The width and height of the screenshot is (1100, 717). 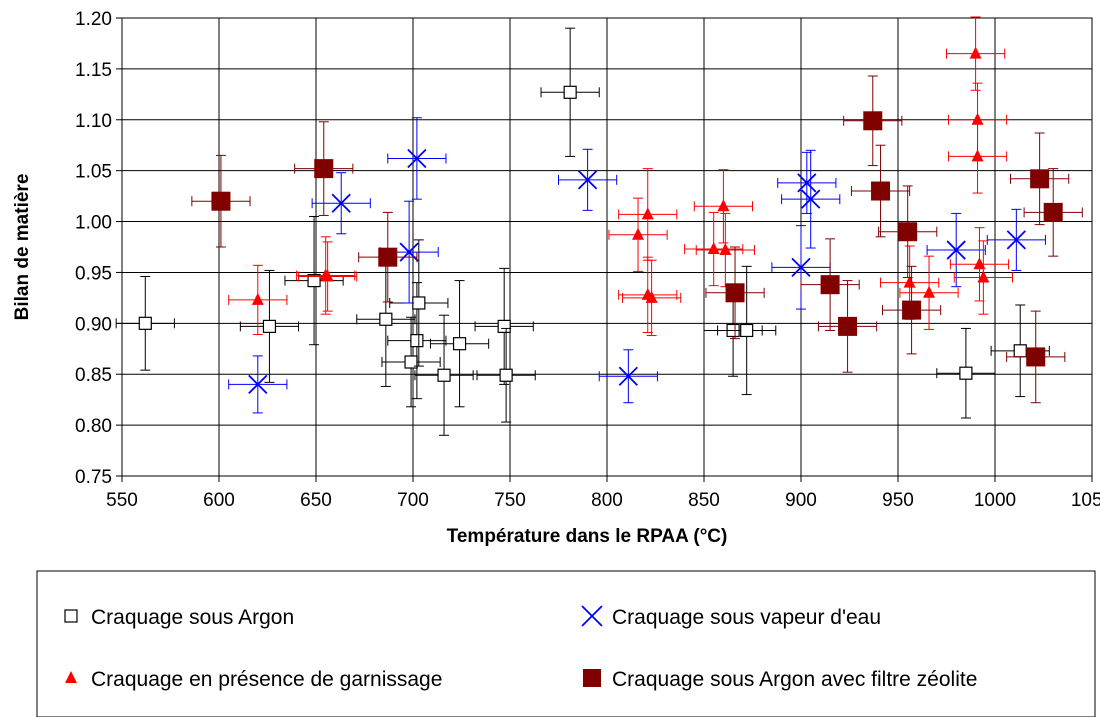 I want to click on x-axis-ticks: 550 600 650 700 750 800 850 900 950 1000 1050, so click(x=603, y=493).